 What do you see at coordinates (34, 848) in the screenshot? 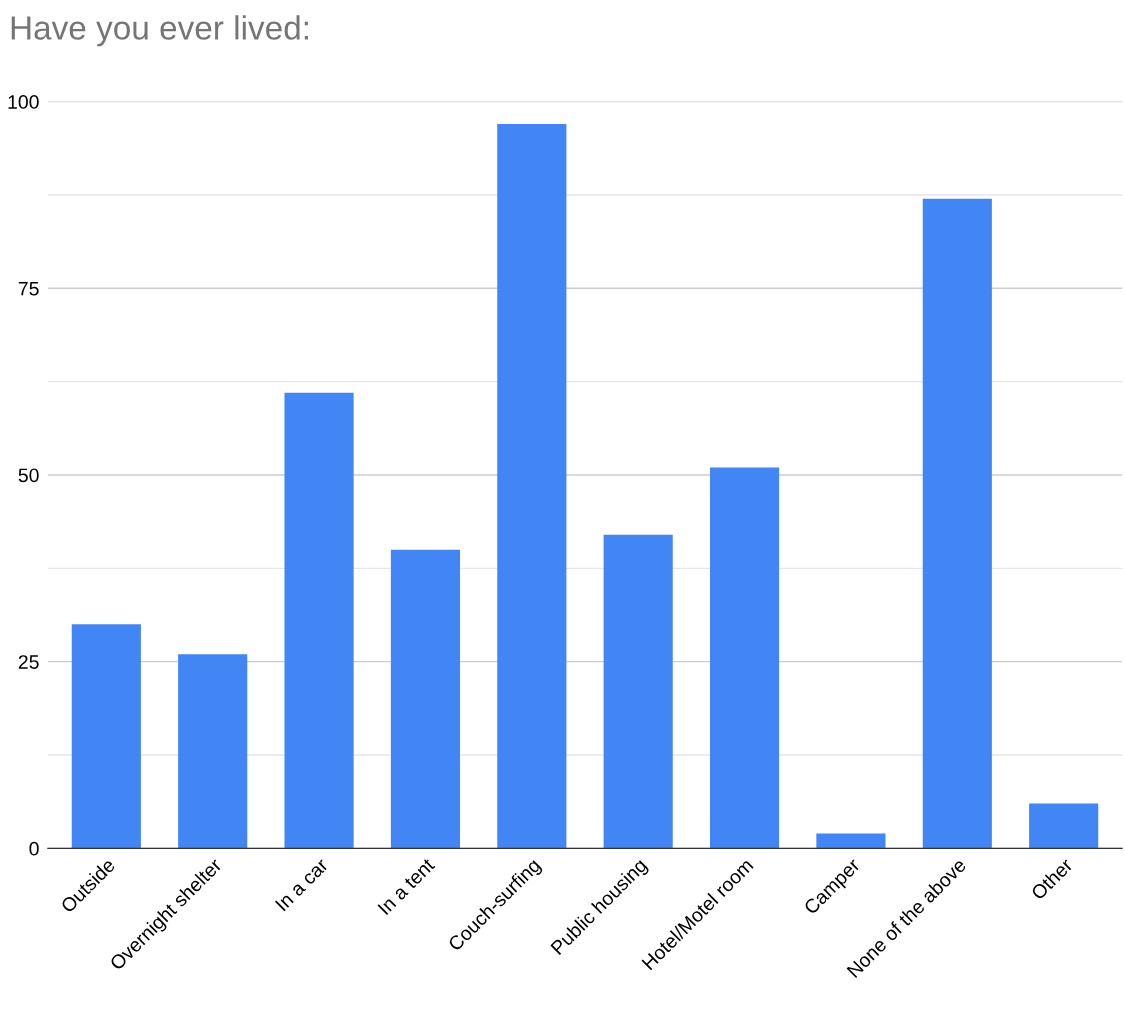
I see `y-tick-label: 0` at bounding box center [34, 848].